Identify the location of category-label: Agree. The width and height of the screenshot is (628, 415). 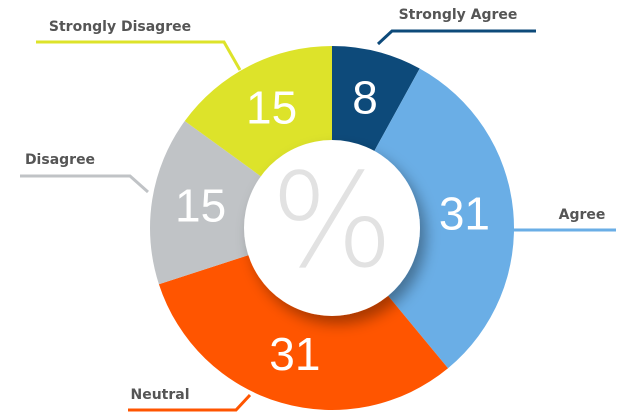
(582, 215).